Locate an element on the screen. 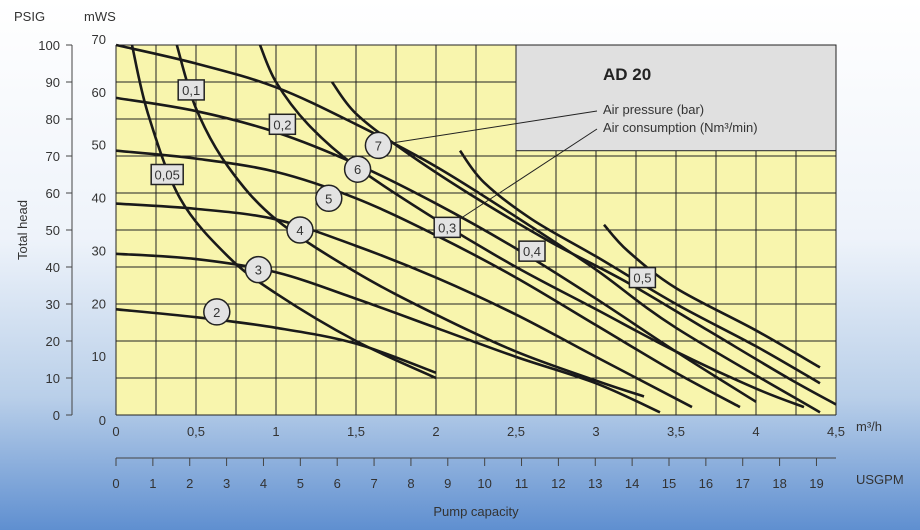 The image size is (920, 530). mws-tick-label: 40 is located at coordinates (99, 198).